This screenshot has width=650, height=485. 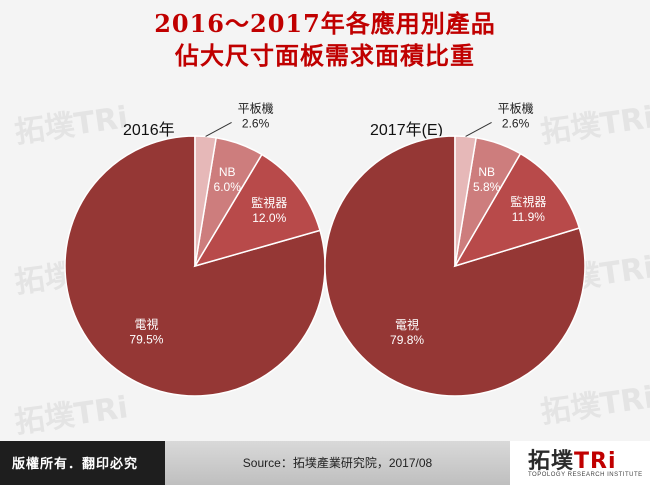 What do you see at coordinates (75, 464) in the screenshot?
I see `copyright-text: 版權所有．翻印必究` at bounding box center [75, 464].